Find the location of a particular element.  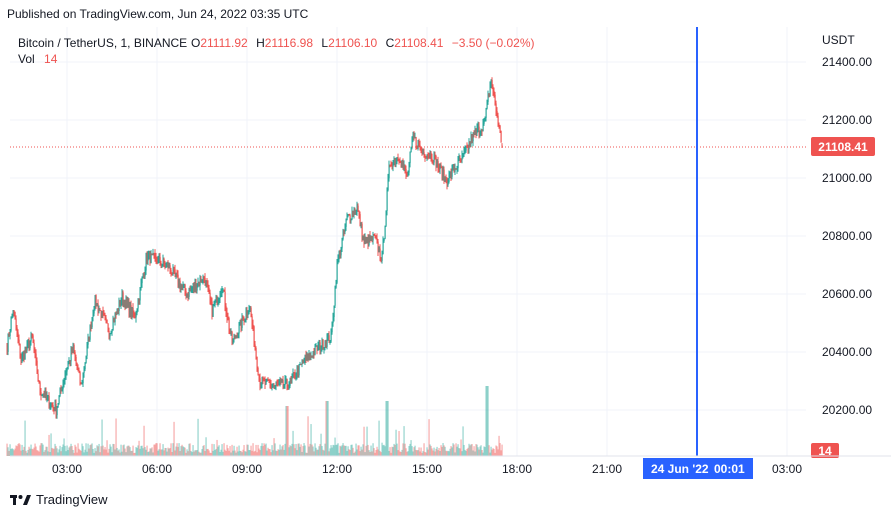

time-axis: 03:00 06:00 09:00 12:00 15:00 18:00 21:00 03:00 is located at coordinates (427, 469).